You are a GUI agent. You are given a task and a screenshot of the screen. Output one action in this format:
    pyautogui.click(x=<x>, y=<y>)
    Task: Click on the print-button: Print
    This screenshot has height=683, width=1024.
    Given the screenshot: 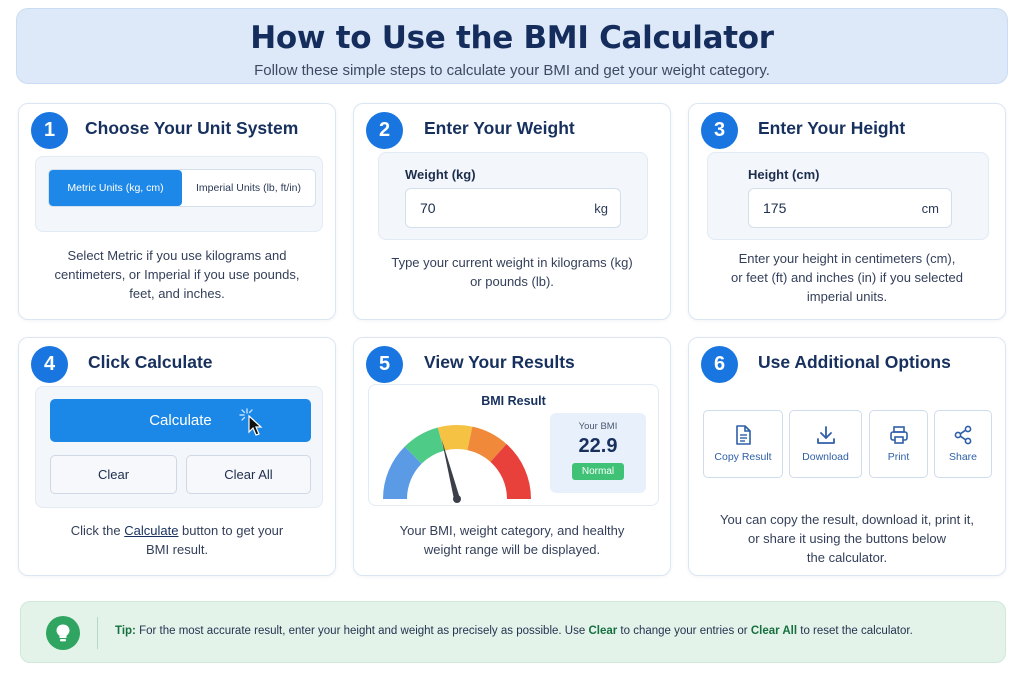 What is the action you would take?
    pyautogui.click(x=898, y=444)
    